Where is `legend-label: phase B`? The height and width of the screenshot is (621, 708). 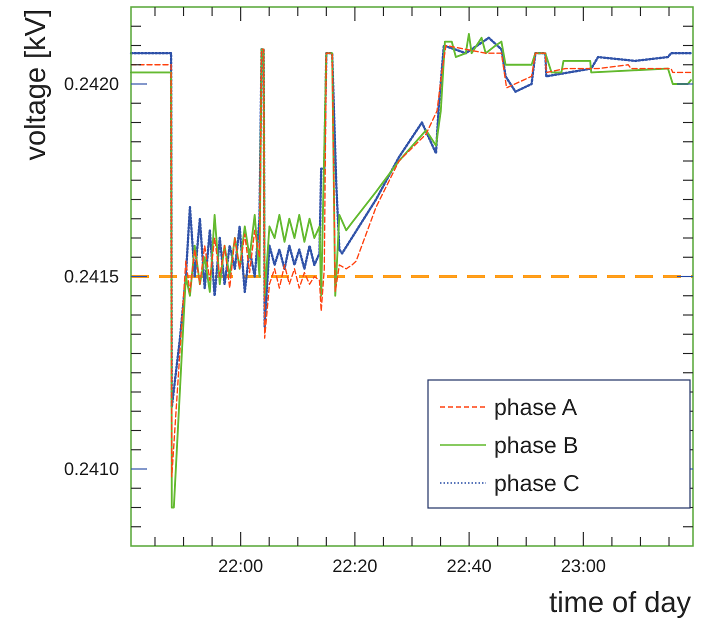 legend-label: phase B is located at coordinates (536, 445).